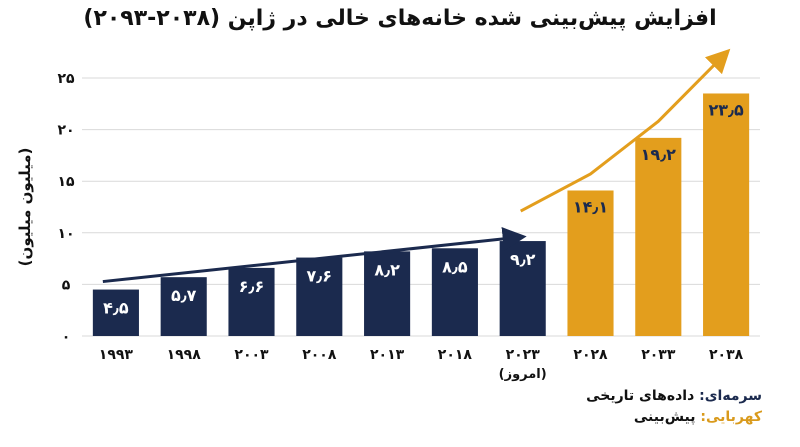 This screenshot has width=800, height=447. What do you see at coordinates (66, 337) in the screenshot?
I see `y-tick-label: ۰` at bounding box center [66, 337].